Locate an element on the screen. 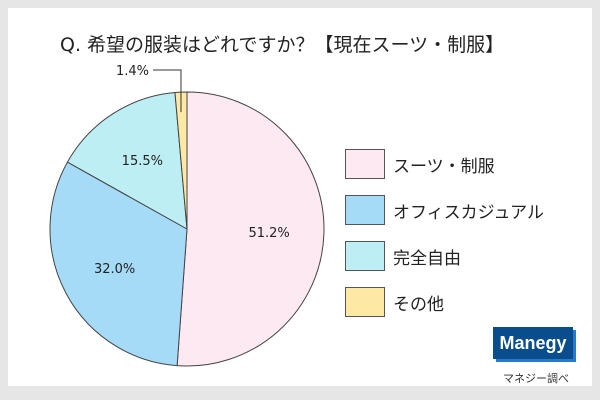 The width and height of the screenshot is (600, 400). leader-line is located at coordinates (167, 91).